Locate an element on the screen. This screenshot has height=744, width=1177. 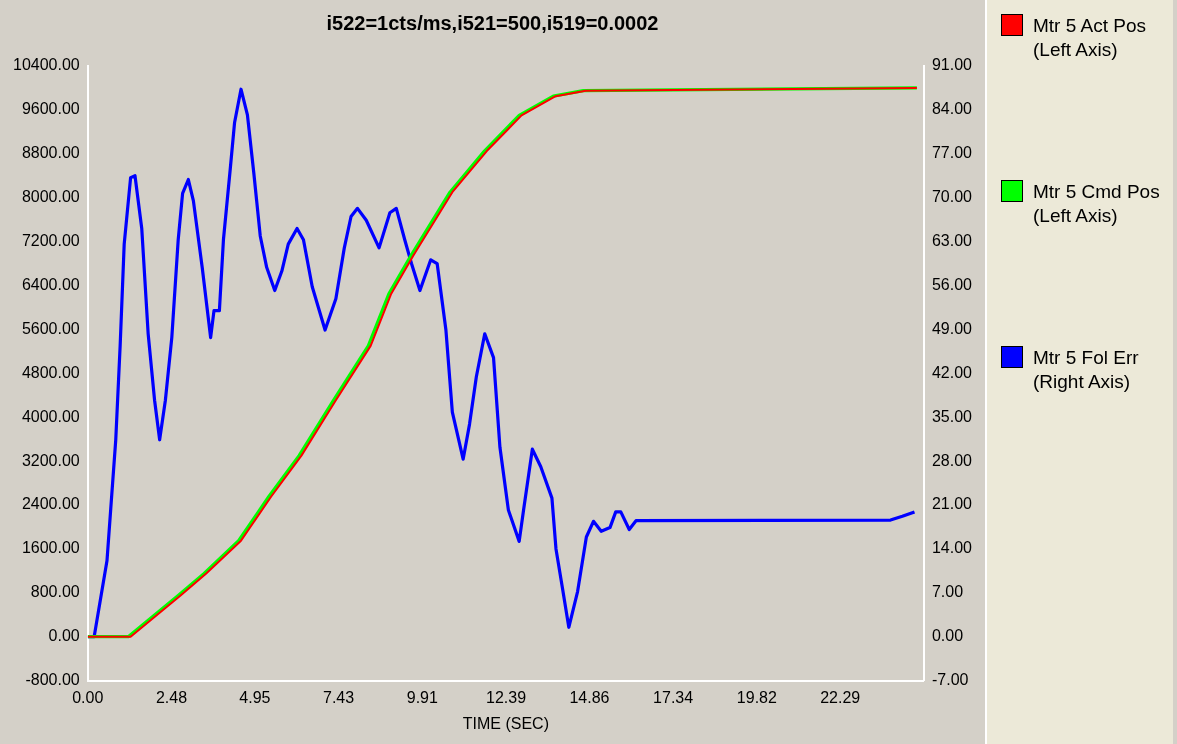
y2-tick-label: 28.00 is located at coordinates (952, 460).